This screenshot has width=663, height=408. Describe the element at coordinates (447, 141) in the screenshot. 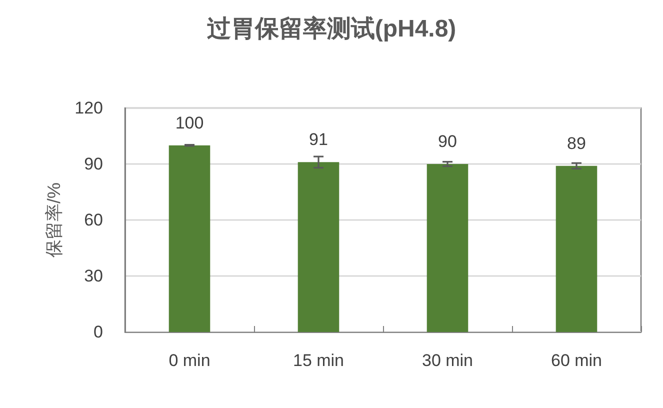

I see `data-label: 90` at that location.